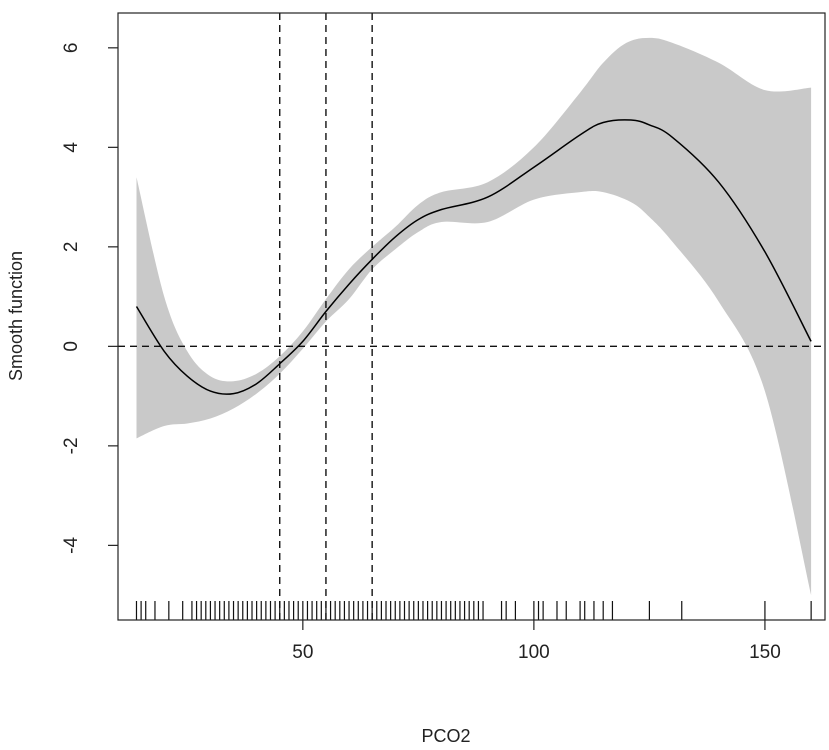 The width and height of the screenshot is (829, 750). Describe the element at coordinates (71, 544) in the screenshot. I see `y-tick-label: -4` at that location.